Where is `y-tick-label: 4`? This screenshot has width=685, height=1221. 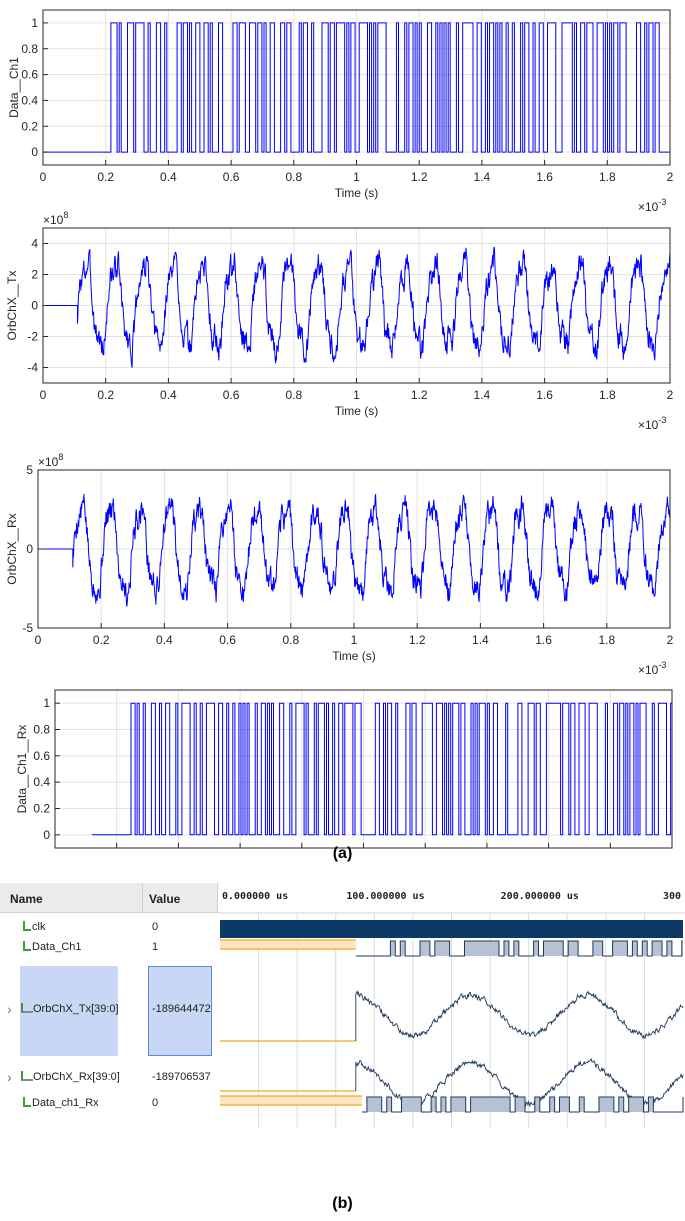 y-tick-label: 4 is located at coordinates (34, 244).